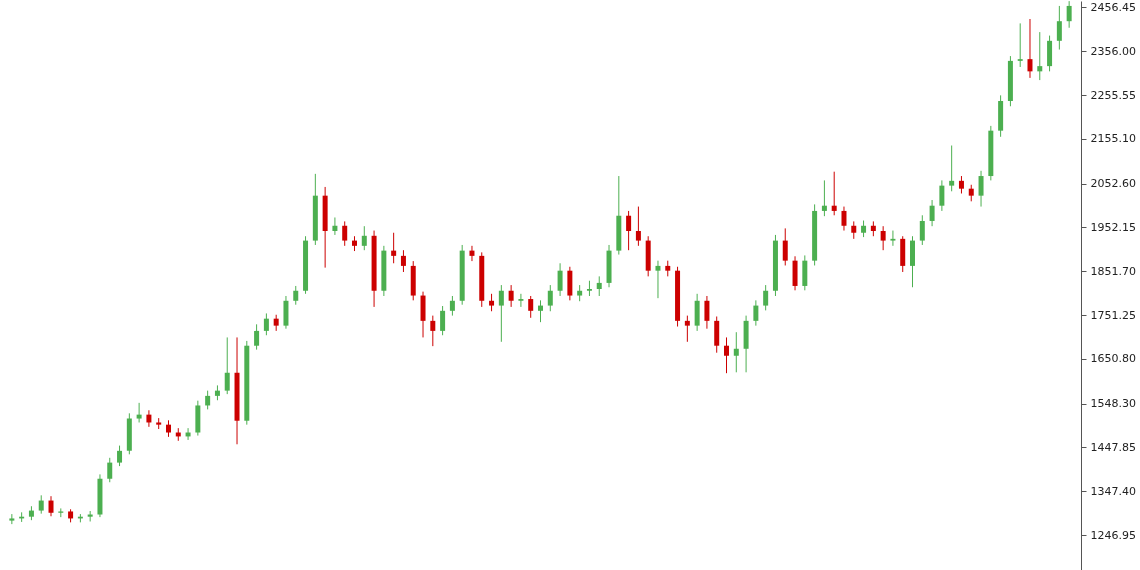 The height and width of the screenshot is (570, 1140). I want to click on y-tick-label: 2052.60, so click(1113, 184).